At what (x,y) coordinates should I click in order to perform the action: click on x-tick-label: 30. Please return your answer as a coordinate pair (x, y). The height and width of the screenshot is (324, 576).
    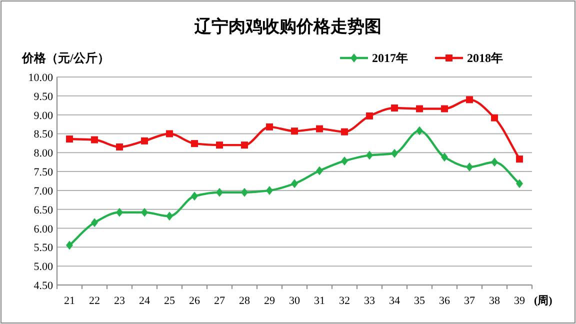
    Looking at the image, I should click on (294, 301).